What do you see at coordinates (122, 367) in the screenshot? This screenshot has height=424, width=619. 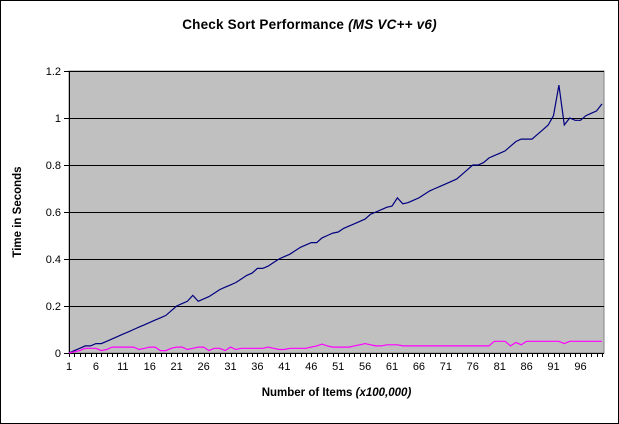 I see `x-tick-label: 11` at bounding box center [122, 367].